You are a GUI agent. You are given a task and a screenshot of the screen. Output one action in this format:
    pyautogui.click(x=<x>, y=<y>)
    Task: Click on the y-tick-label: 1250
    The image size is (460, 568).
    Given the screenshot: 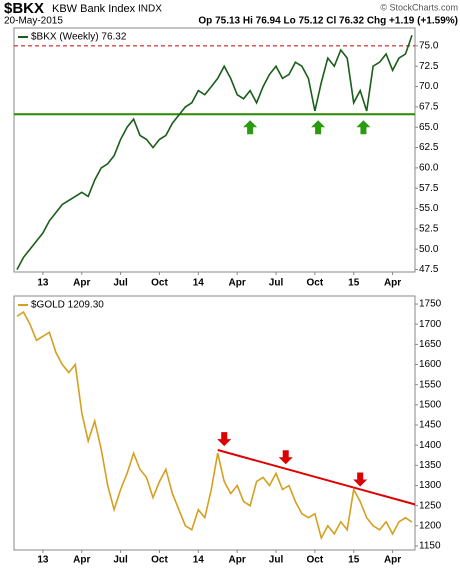 What is the action you would take?
    pyautogui.click(x=430, y=505)
    